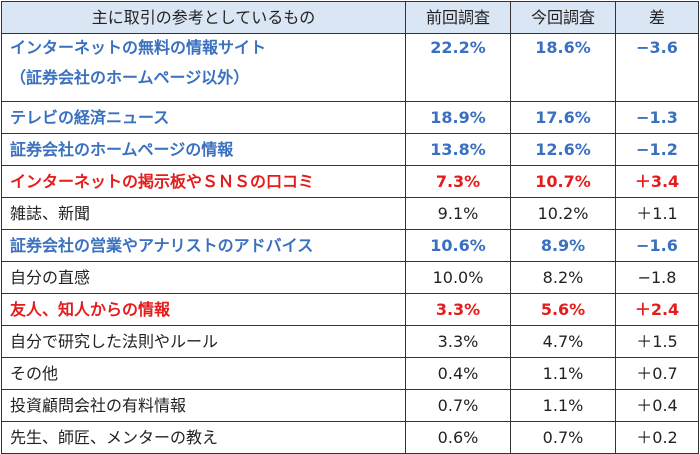 The height and width of the screenshot is (454, 700). I want to click on row-label-line2: （証券会社のホームページ以外）, so click(130, 77).